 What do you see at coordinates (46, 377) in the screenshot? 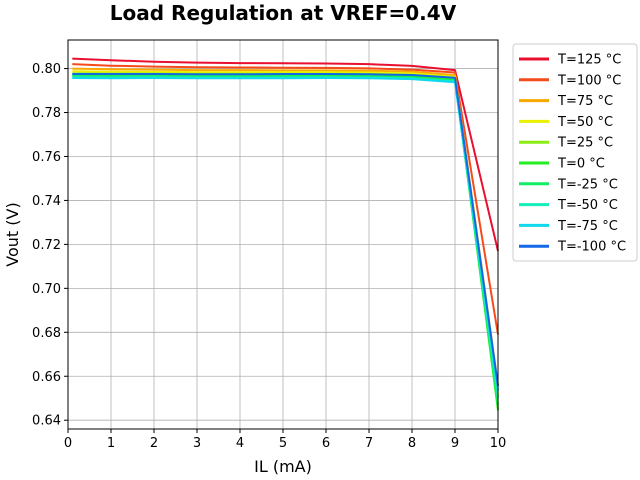
I see `y-tick-label: 0.66` at bounding box center [46, 377].